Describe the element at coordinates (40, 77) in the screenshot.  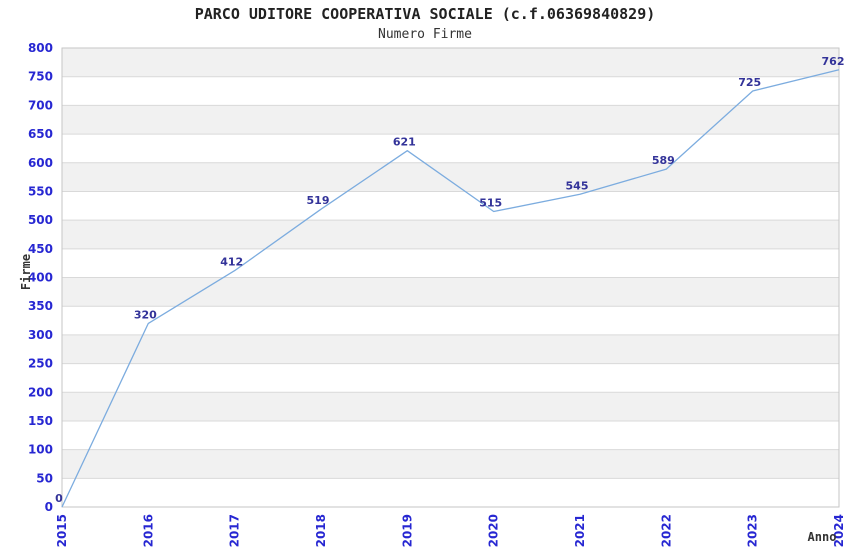
I see `y-tick-label: 750` at that location.